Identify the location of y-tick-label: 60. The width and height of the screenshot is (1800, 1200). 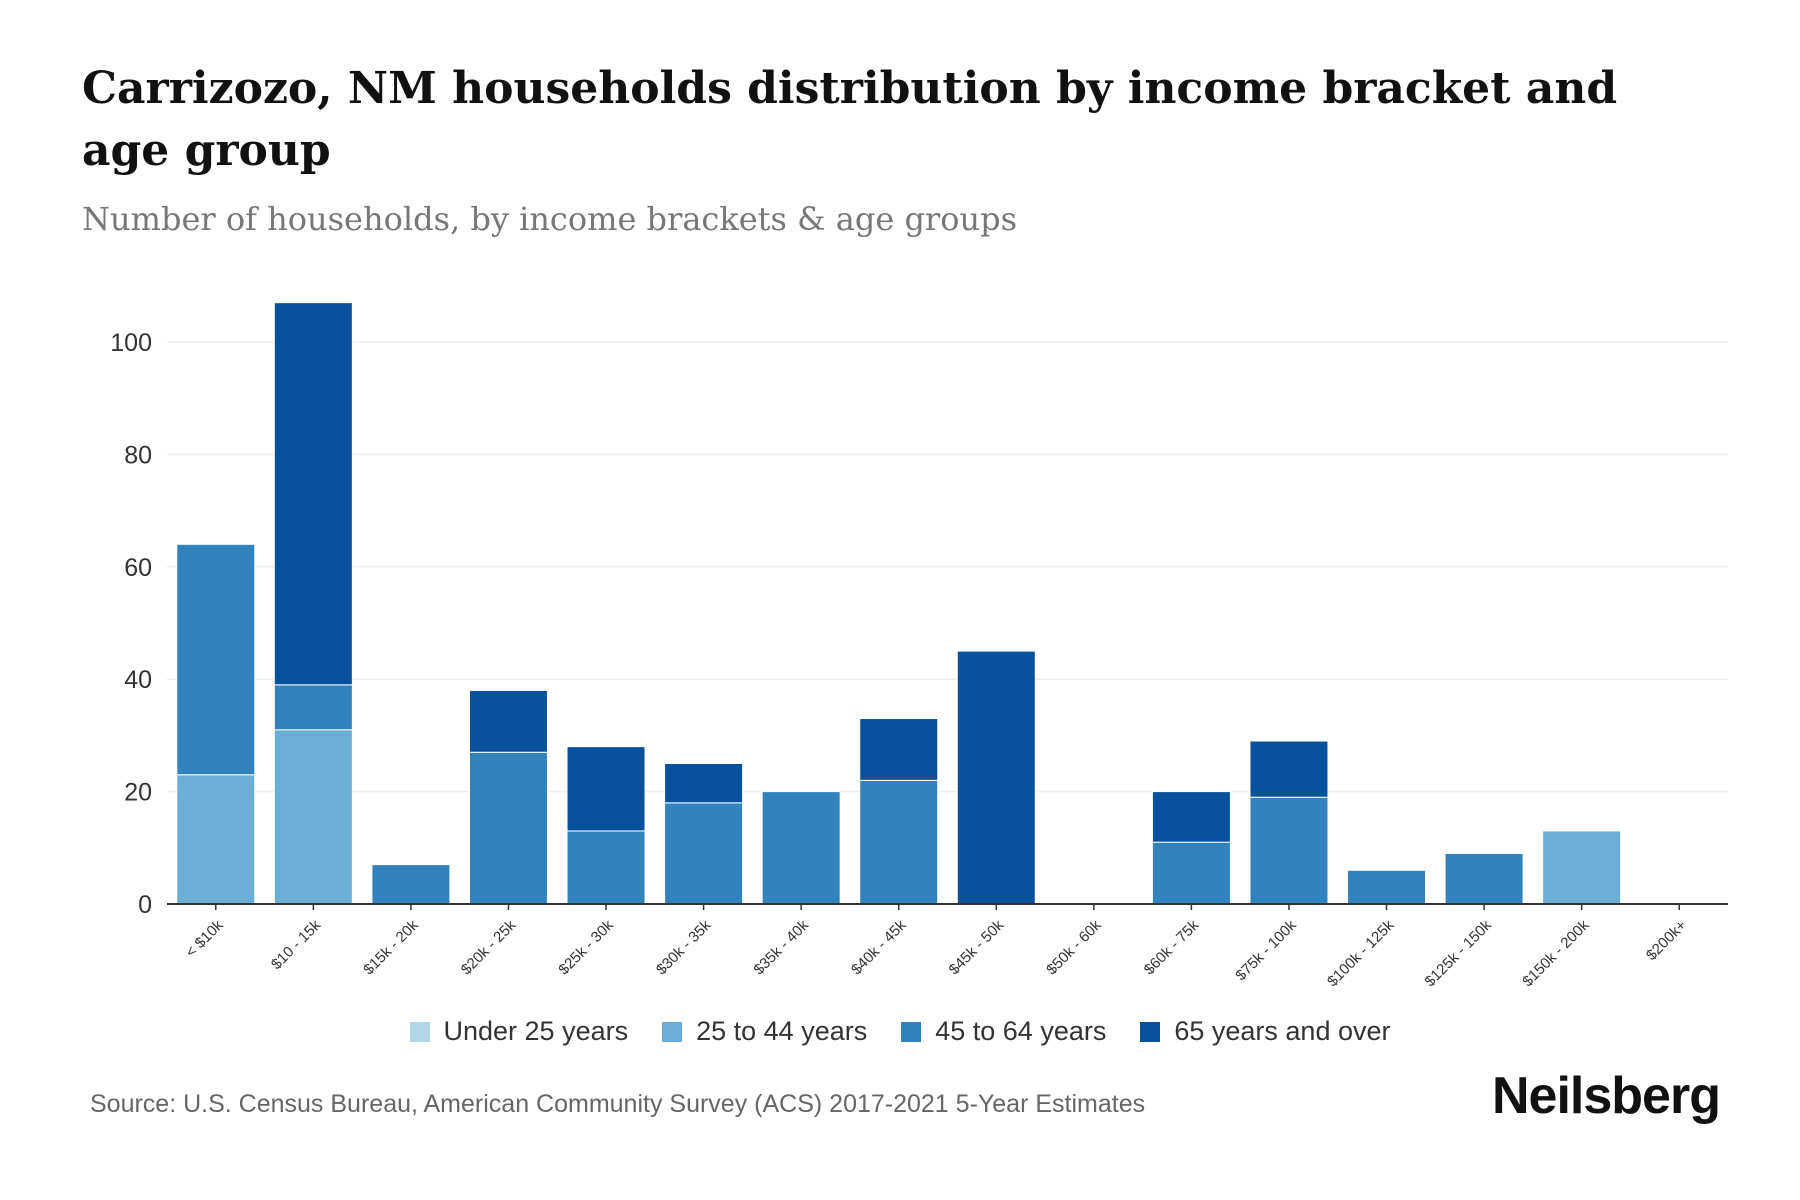
(138, 568).